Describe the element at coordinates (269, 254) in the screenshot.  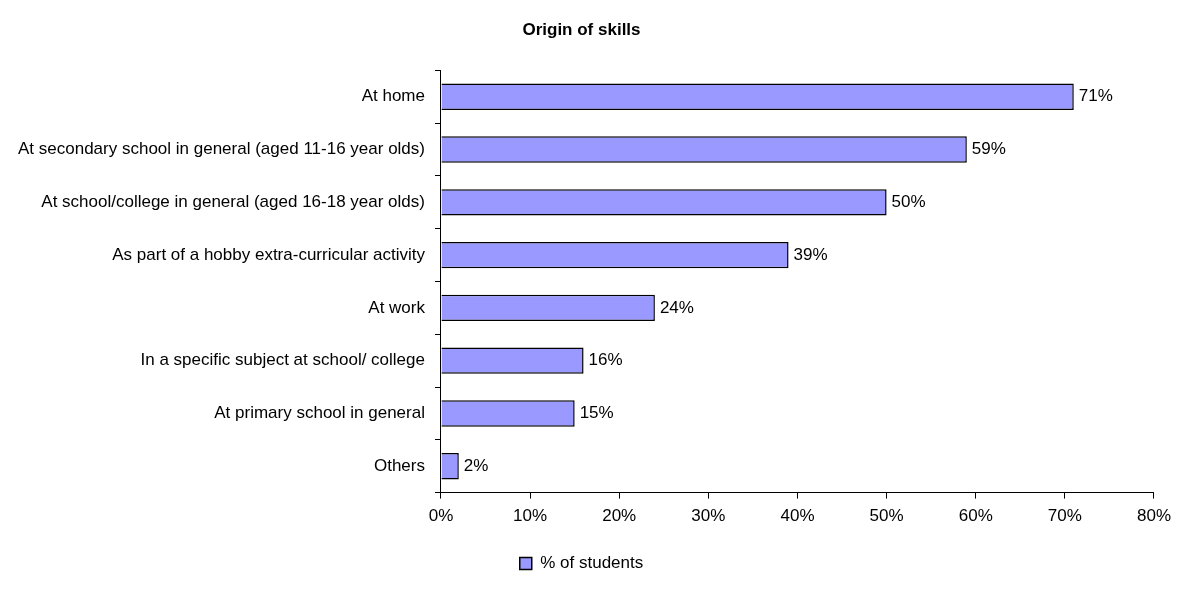
I see `y-tick-label: As part of a hobby extra-curricular activity` at that location.